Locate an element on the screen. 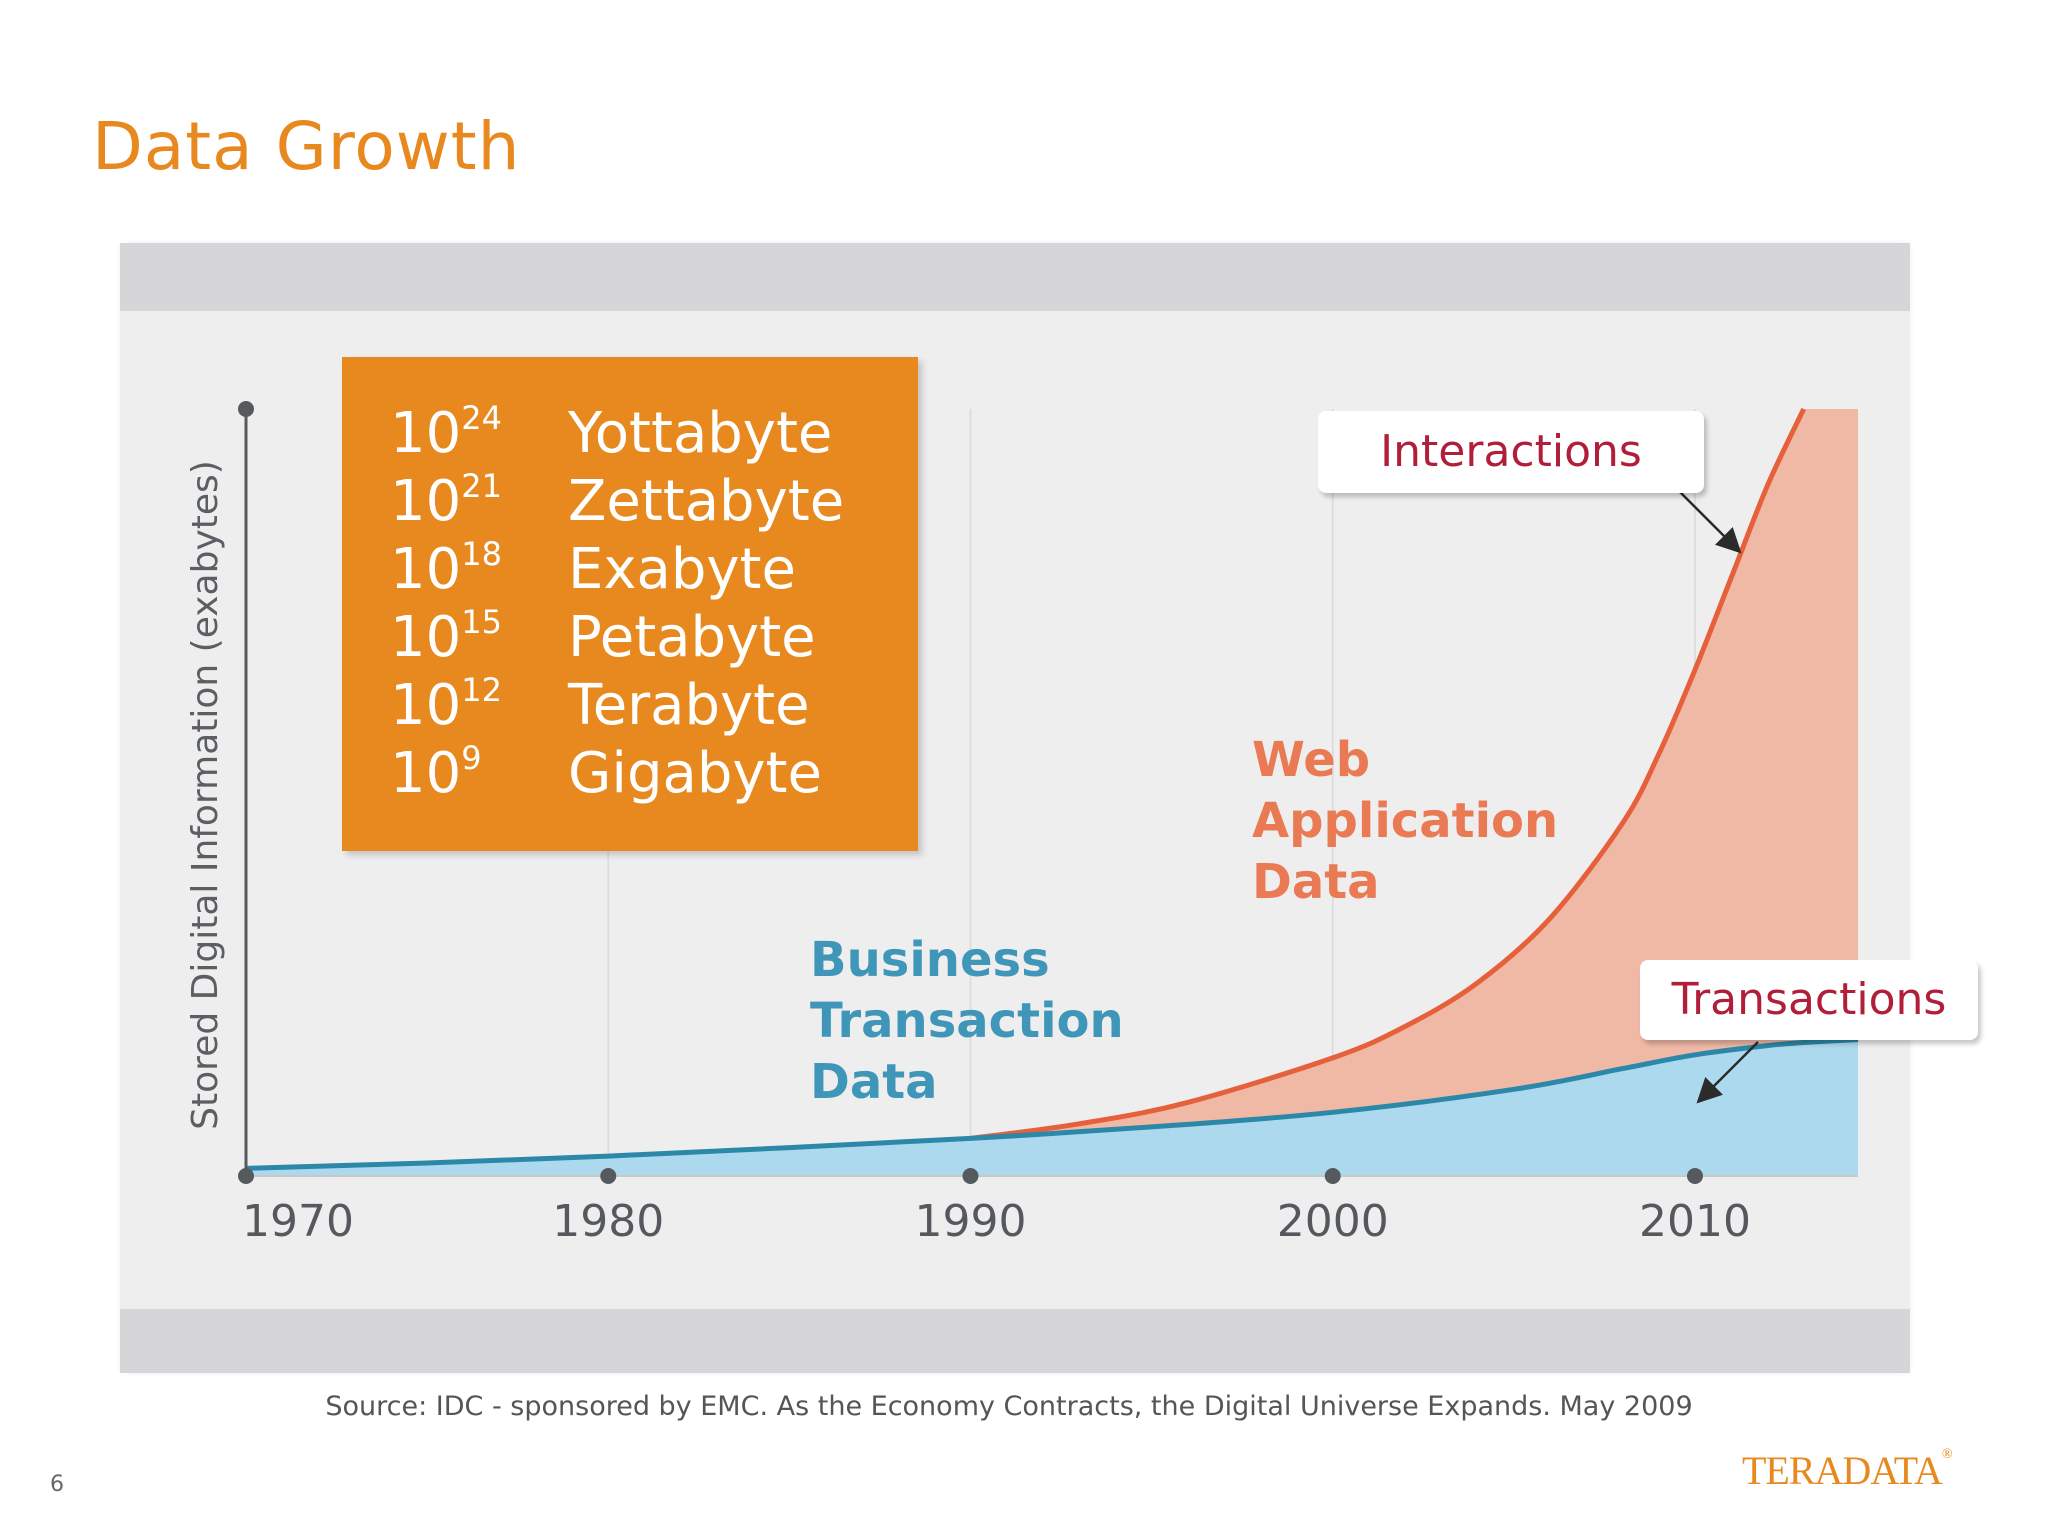  chart-top-band is located at coordinates (1015, 277).